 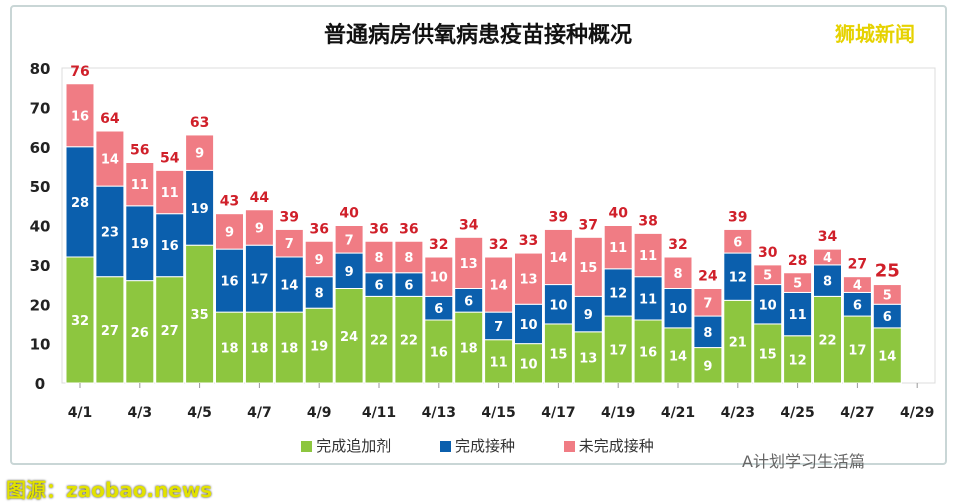 What do you see at coordinates (875, 34) in the screenshot?
I see `brand-logo: 狮城新闻` at bounding box center [875, 34].